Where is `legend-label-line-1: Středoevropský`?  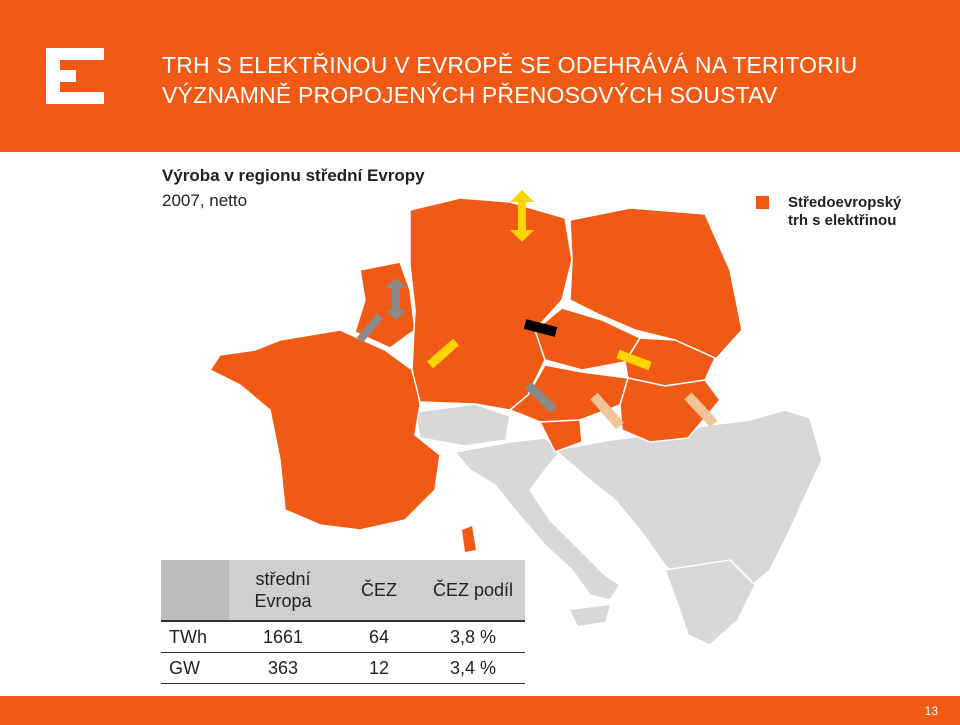
legend-label-line-1: Středoevropský is located at coordinates (845, 202).